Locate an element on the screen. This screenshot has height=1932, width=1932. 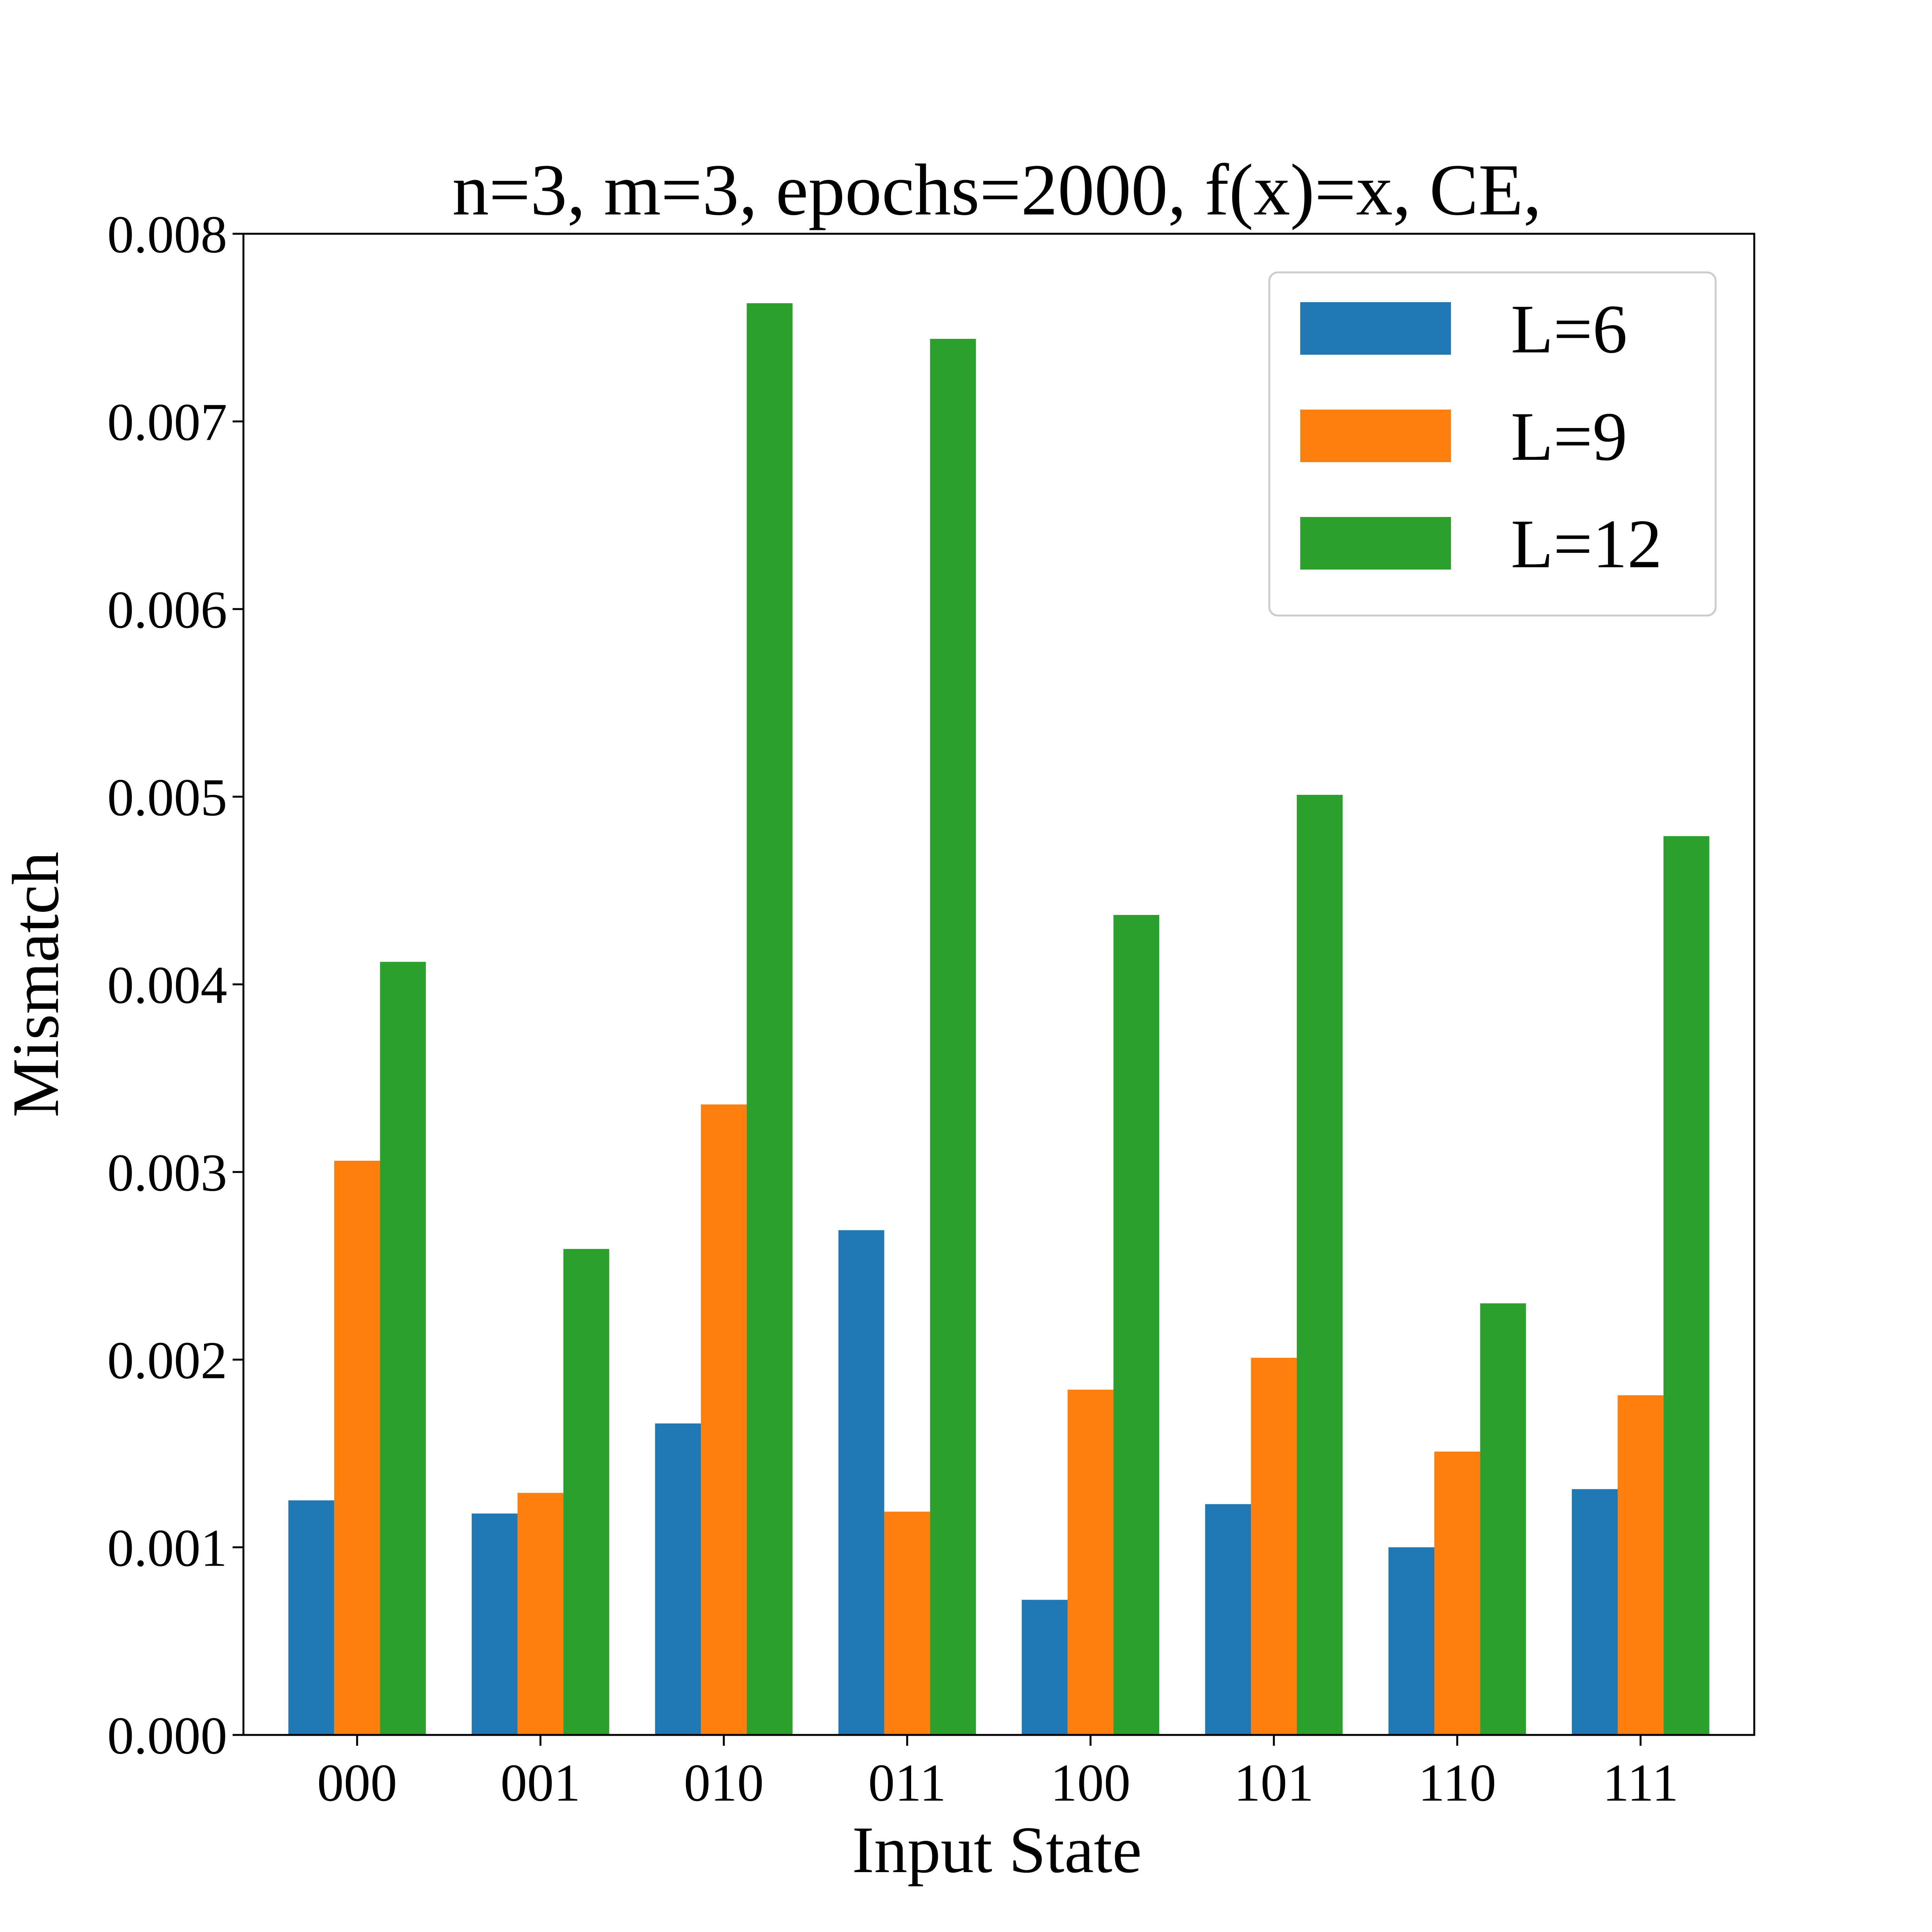
x-axis: 000 001 010 011 100 101 110 111 is located at coordinates (998, 1773).